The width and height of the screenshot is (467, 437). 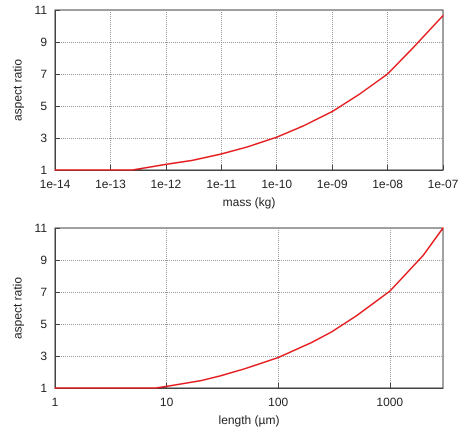 What do you see at coordinates (55, 184) in the screenshot?
I see `x-tick-label: 1e-14` at bounding box center [55, 184].